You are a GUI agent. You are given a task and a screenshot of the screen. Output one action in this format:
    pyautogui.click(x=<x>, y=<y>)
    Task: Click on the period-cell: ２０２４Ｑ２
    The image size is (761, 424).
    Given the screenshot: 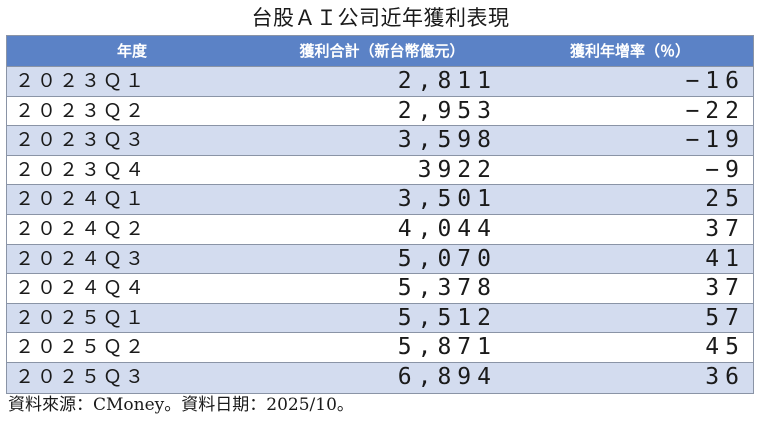 What is the action you would take?
    pyautogui.click(x=81, y=228)
    